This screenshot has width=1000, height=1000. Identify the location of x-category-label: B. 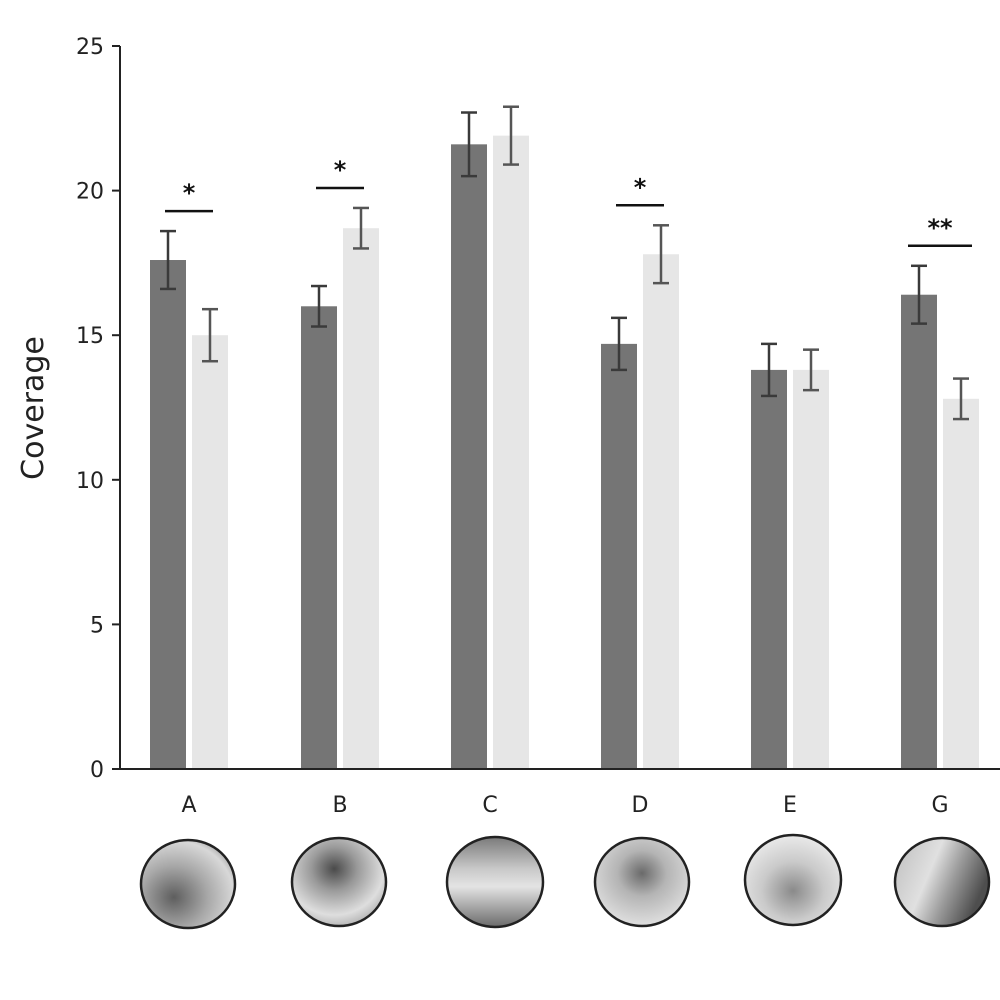
(339, 805).